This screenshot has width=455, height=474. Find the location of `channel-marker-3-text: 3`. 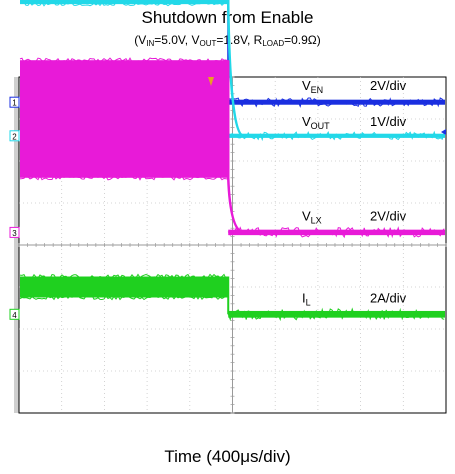

channel-marker-3-text: 3 is located at coordinates (14, 233).